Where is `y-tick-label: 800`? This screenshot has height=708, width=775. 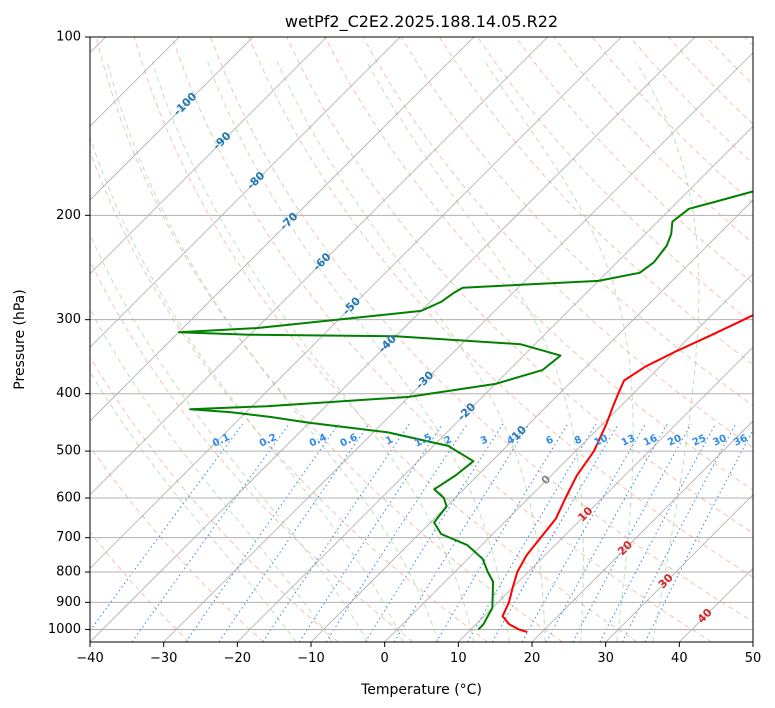
y-tick-label: 800 is located at coordinates (68, 572).